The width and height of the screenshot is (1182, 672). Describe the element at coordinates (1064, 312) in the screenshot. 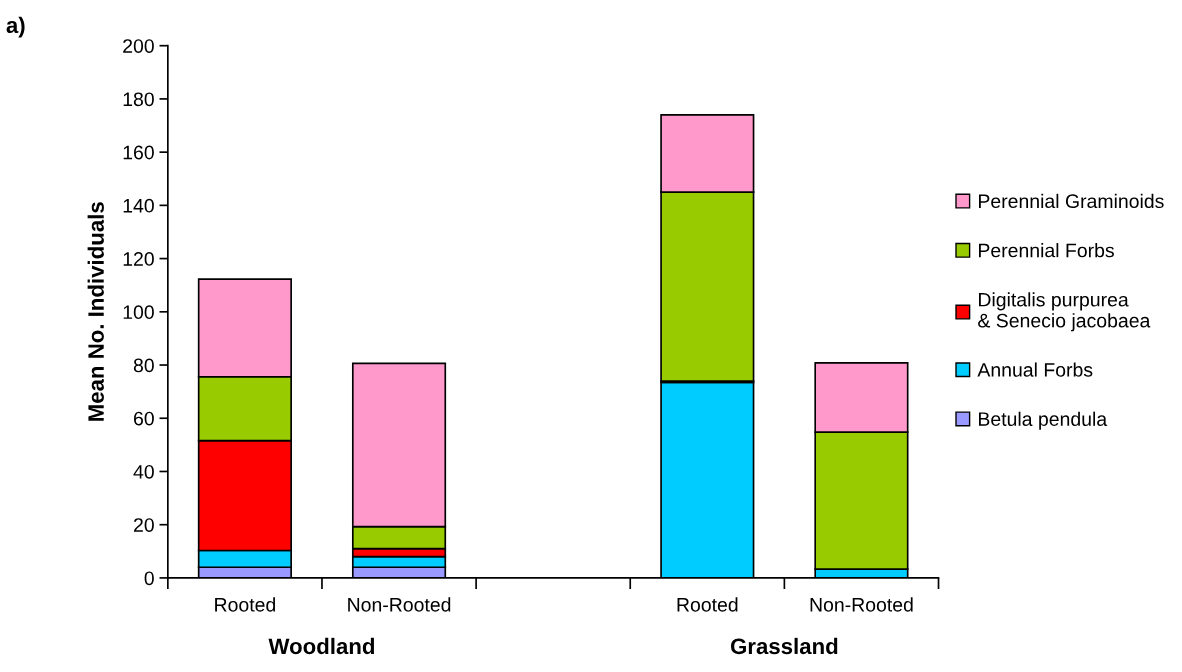

I see `legend-label: Digitalis purpurea & Senecio jacobaea` at that location.